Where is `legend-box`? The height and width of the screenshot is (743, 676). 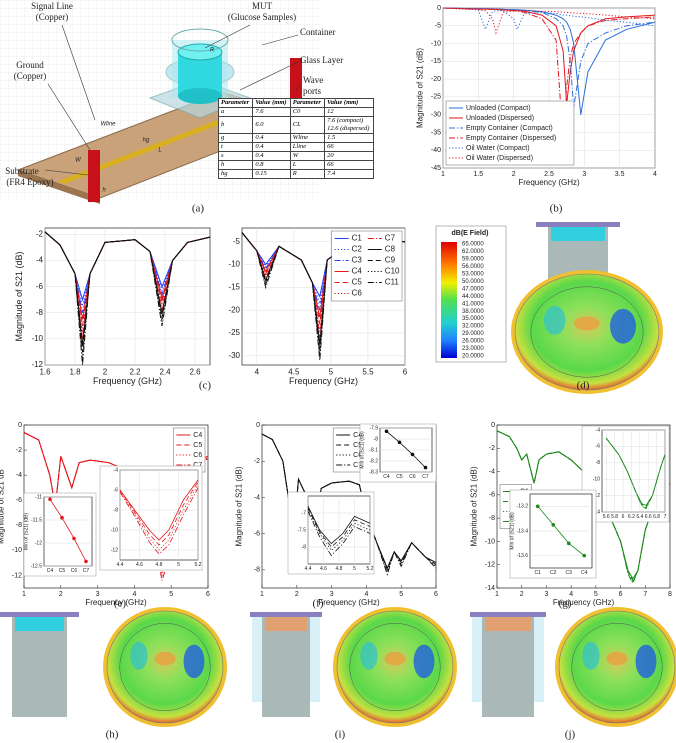
legend-box is located at coordinates (510, 133).